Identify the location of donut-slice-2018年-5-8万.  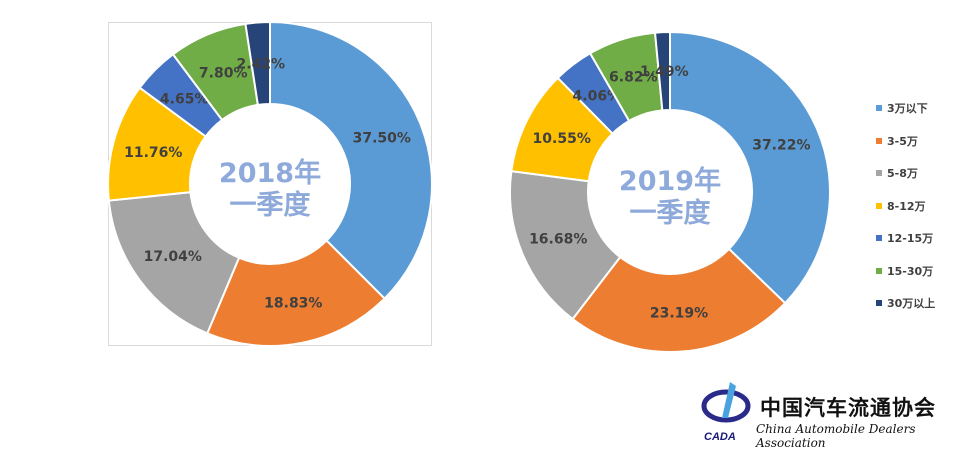
(174, 263).